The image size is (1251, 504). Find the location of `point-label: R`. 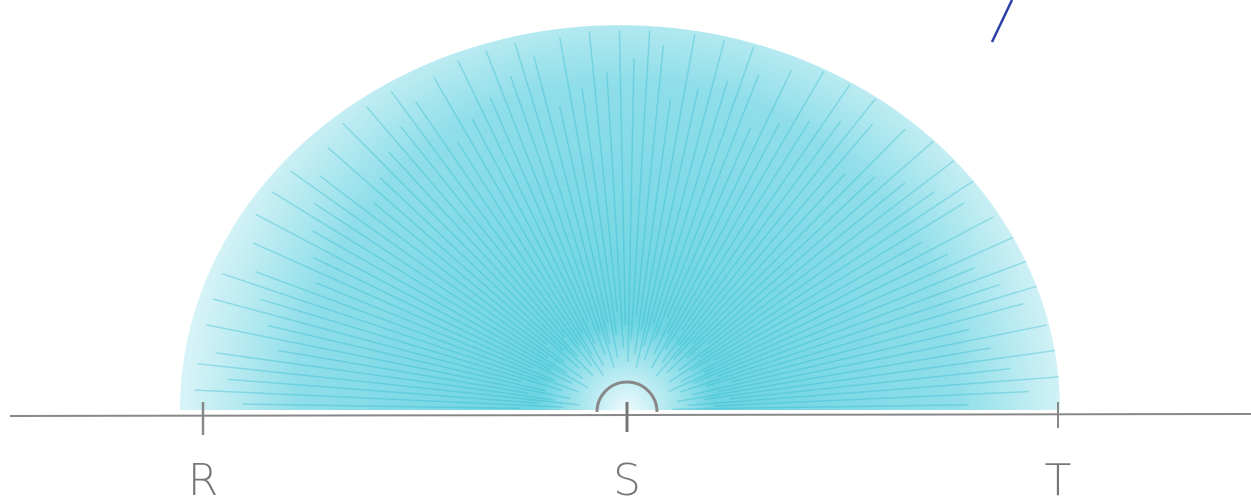

point-label: R is located at coordinates (203, 479).